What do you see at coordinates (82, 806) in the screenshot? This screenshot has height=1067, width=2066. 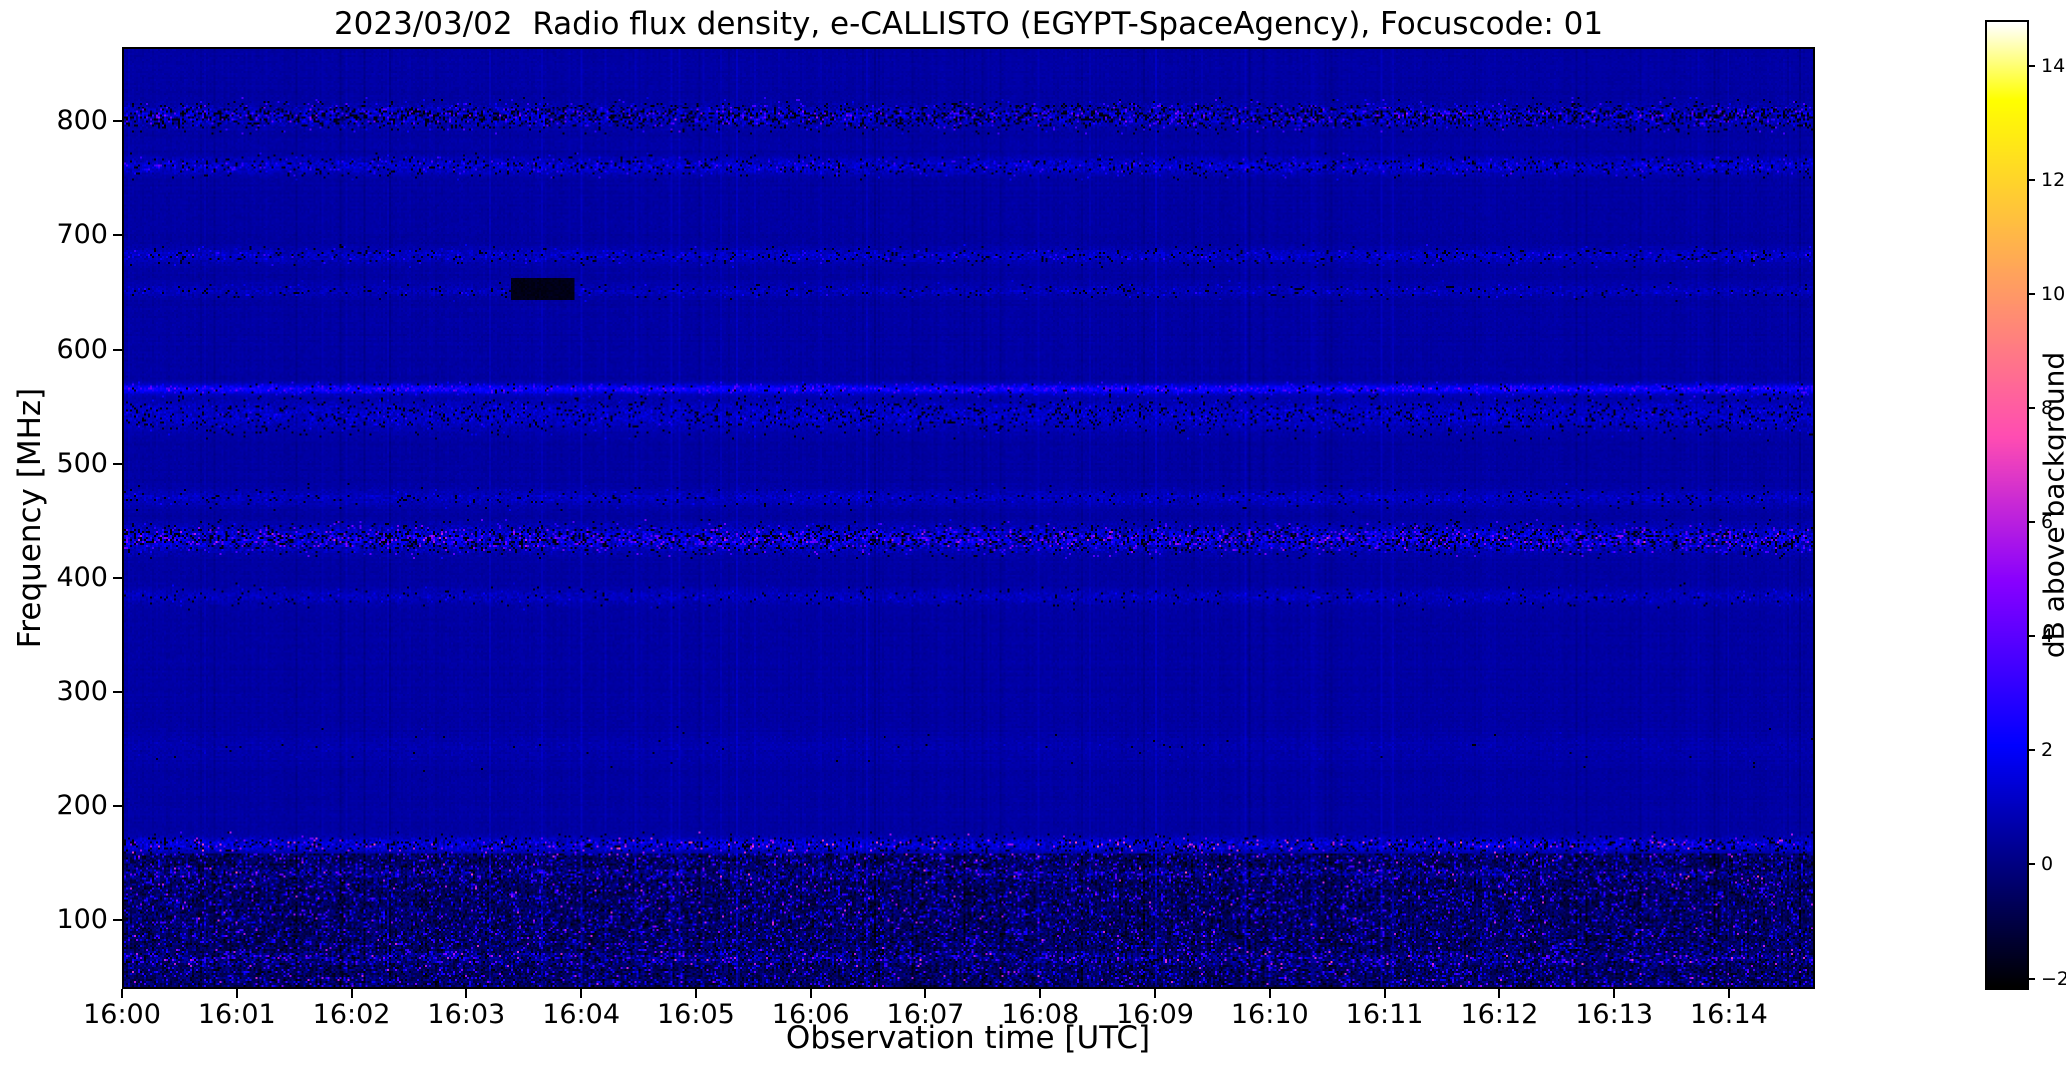 I see `y-tick-label: 200` at bounding box center [82, 806].